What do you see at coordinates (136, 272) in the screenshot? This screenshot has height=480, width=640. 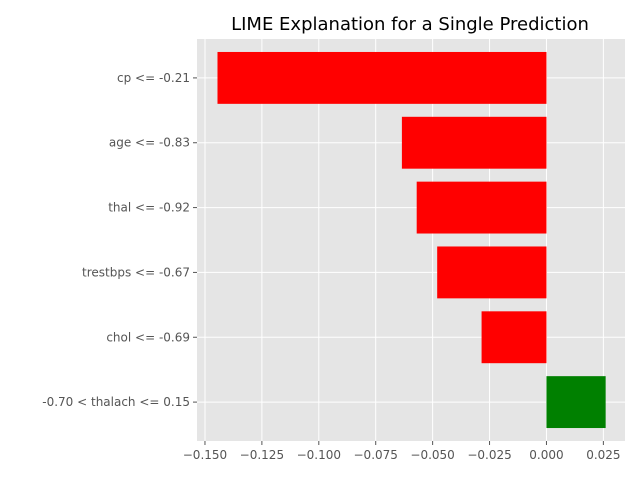 I see `y-tick-label: trestbps <= -0.67` at bounding box center [136, 272].